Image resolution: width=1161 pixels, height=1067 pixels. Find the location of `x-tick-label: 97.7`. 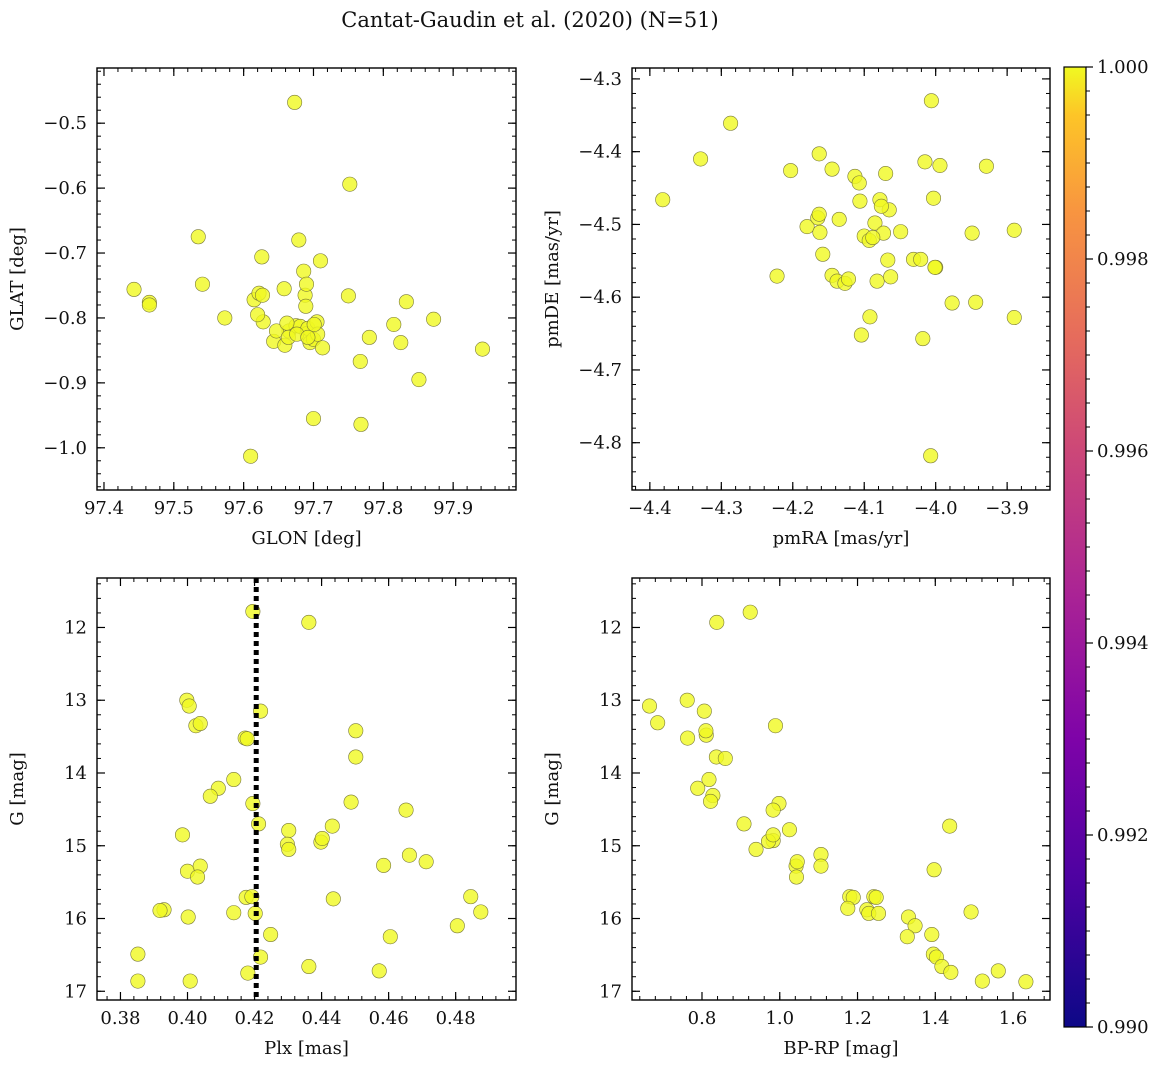

x-tick-label: 97.7 is located at coordinates (313, 508).